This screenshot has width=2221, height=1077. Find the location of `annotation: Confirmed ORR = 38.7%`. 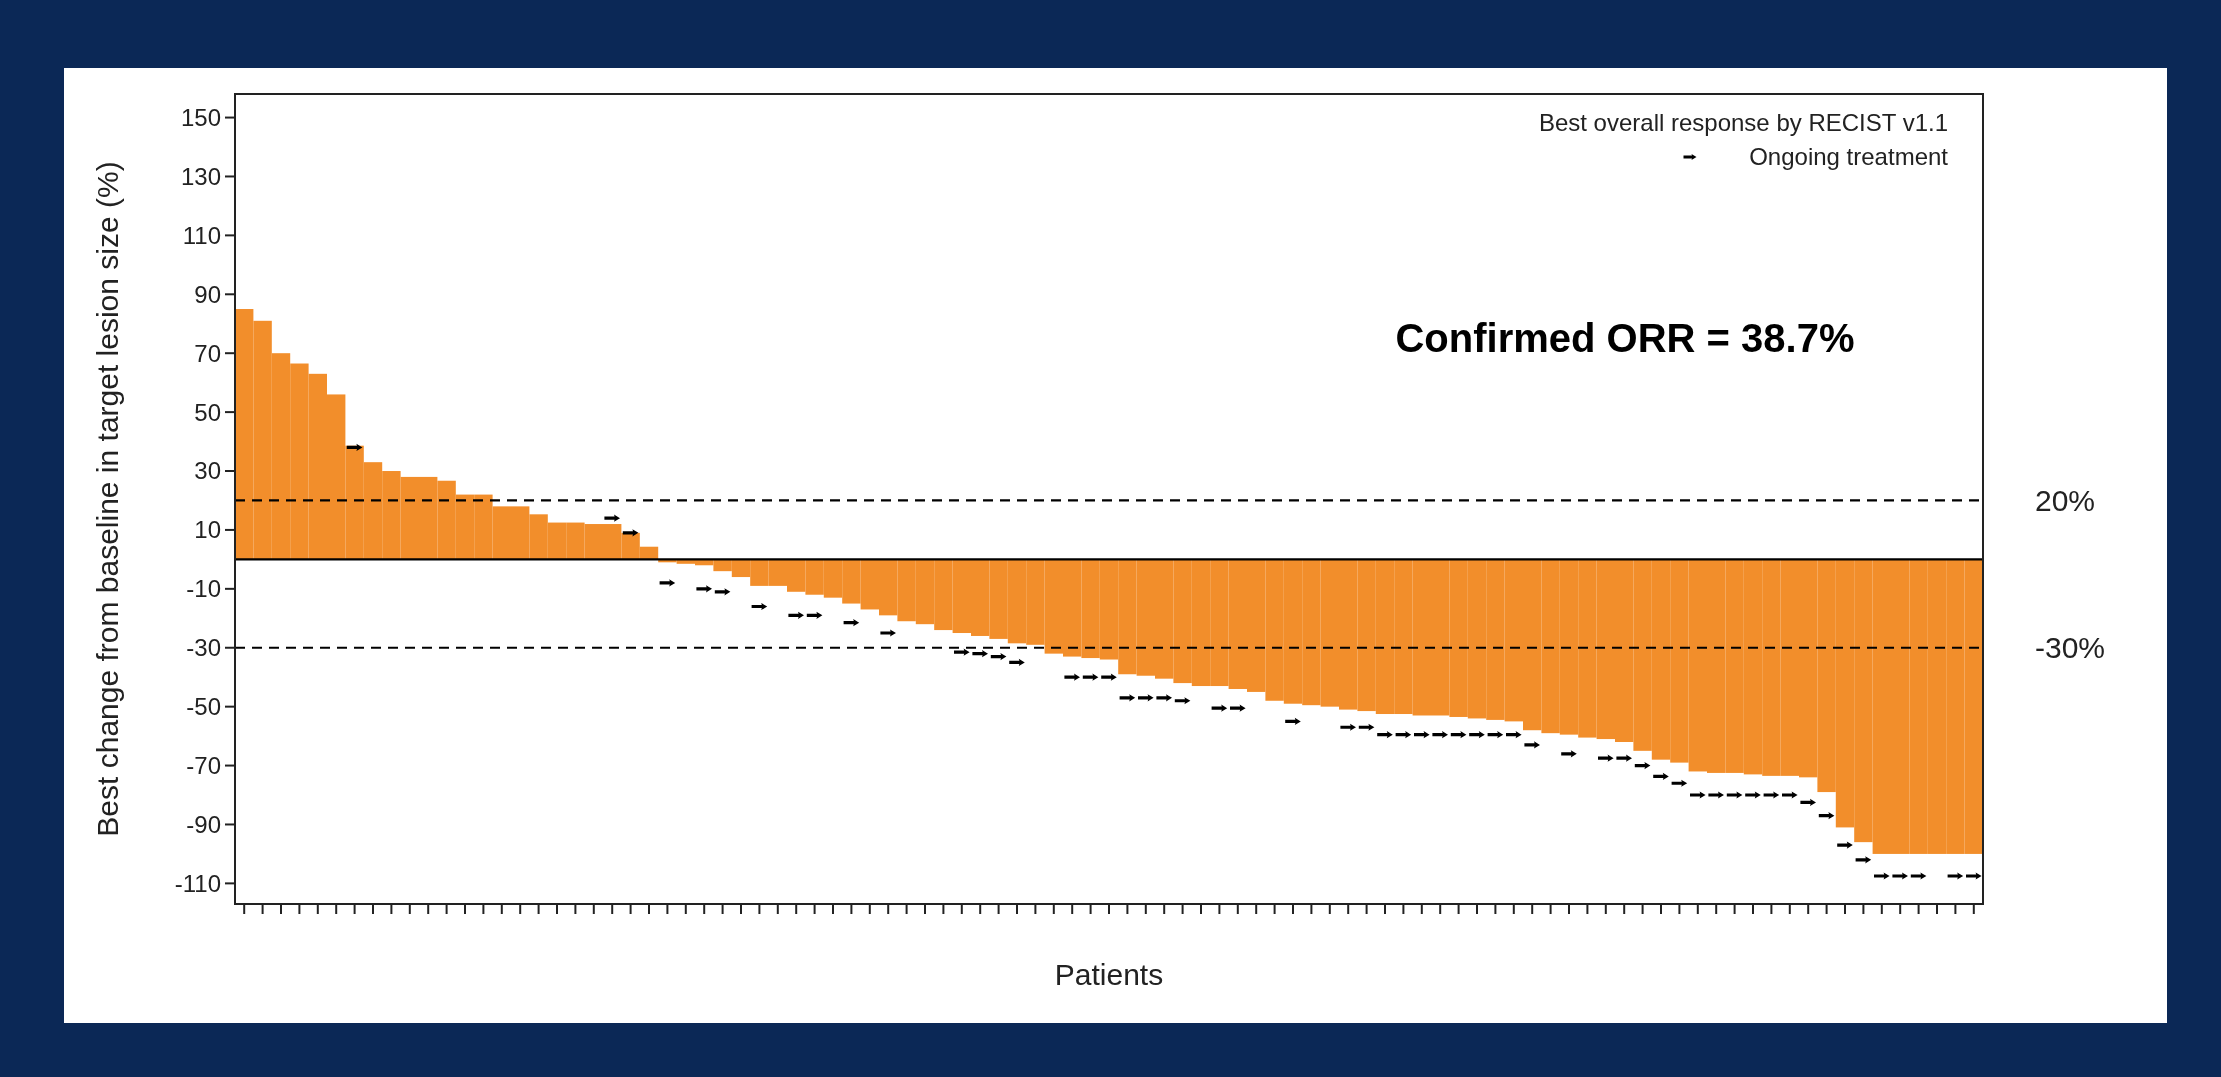

annotation: Confirmed ORR = 38.7% is located at coordinates (1625, 338).